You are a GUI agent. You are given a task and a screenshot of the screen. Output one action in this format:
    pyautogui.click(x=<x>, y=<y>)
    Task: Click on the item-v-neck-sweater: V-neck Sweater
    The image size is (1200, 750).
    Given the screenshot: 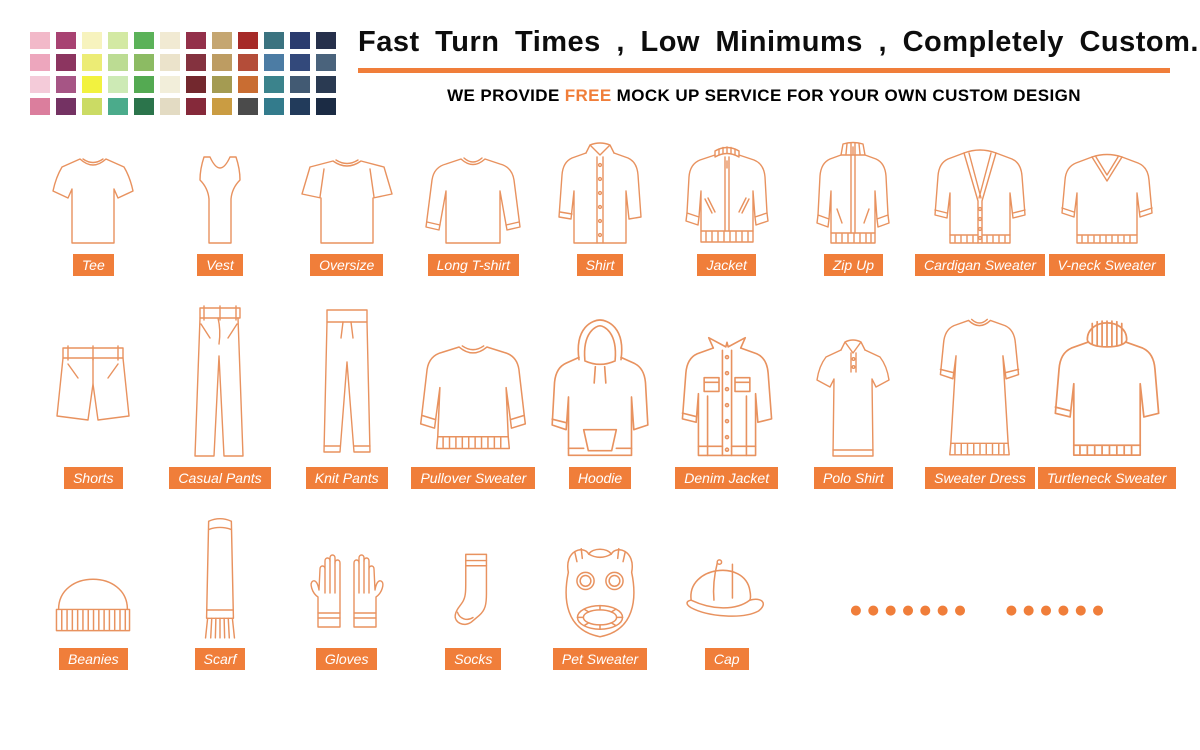 What is the action you would take?
    pyautogui.click(x=1106, y=203)
    